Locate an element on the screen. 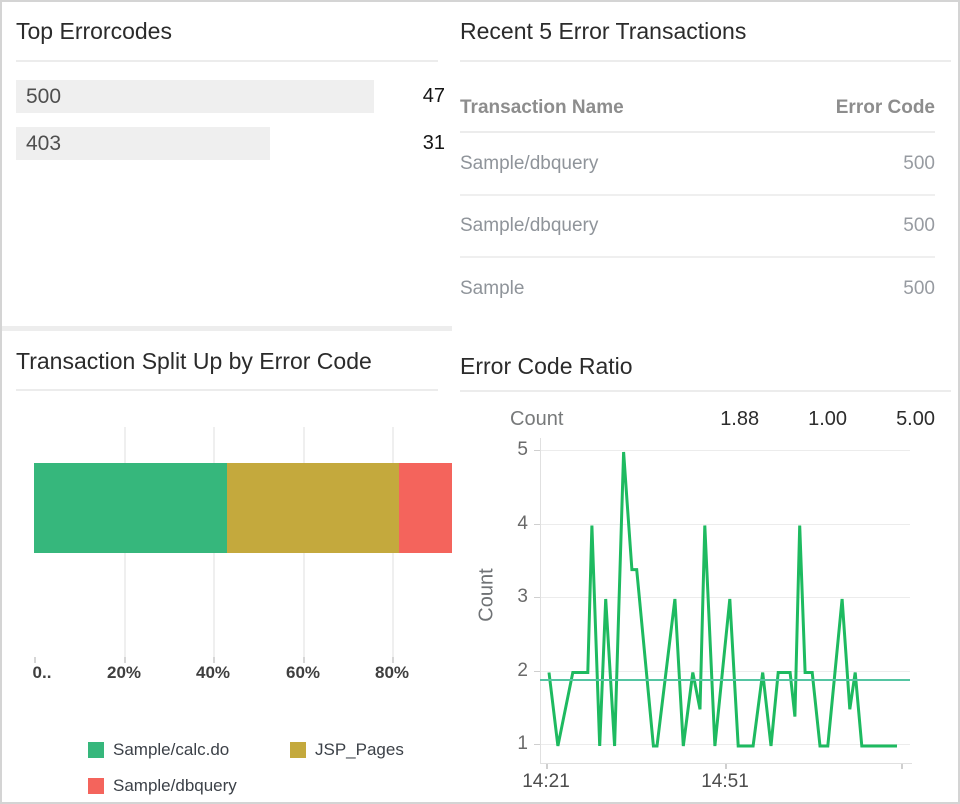 The height and width of the screenshot is (804, 960). errorcode-label: 500 is located at coordinates (44, 96).